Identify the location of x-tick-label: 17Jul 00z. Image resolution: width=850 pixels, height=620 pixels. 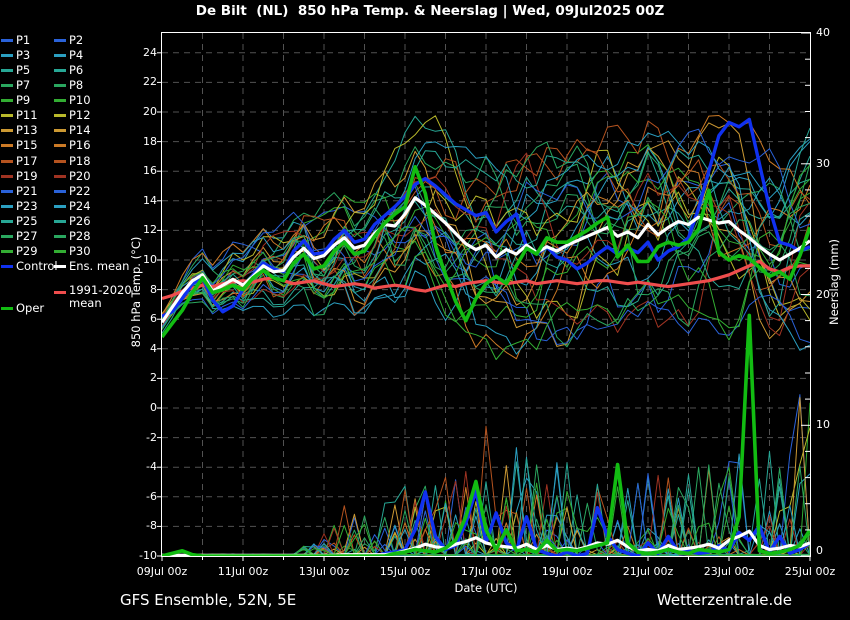
(486, 571).